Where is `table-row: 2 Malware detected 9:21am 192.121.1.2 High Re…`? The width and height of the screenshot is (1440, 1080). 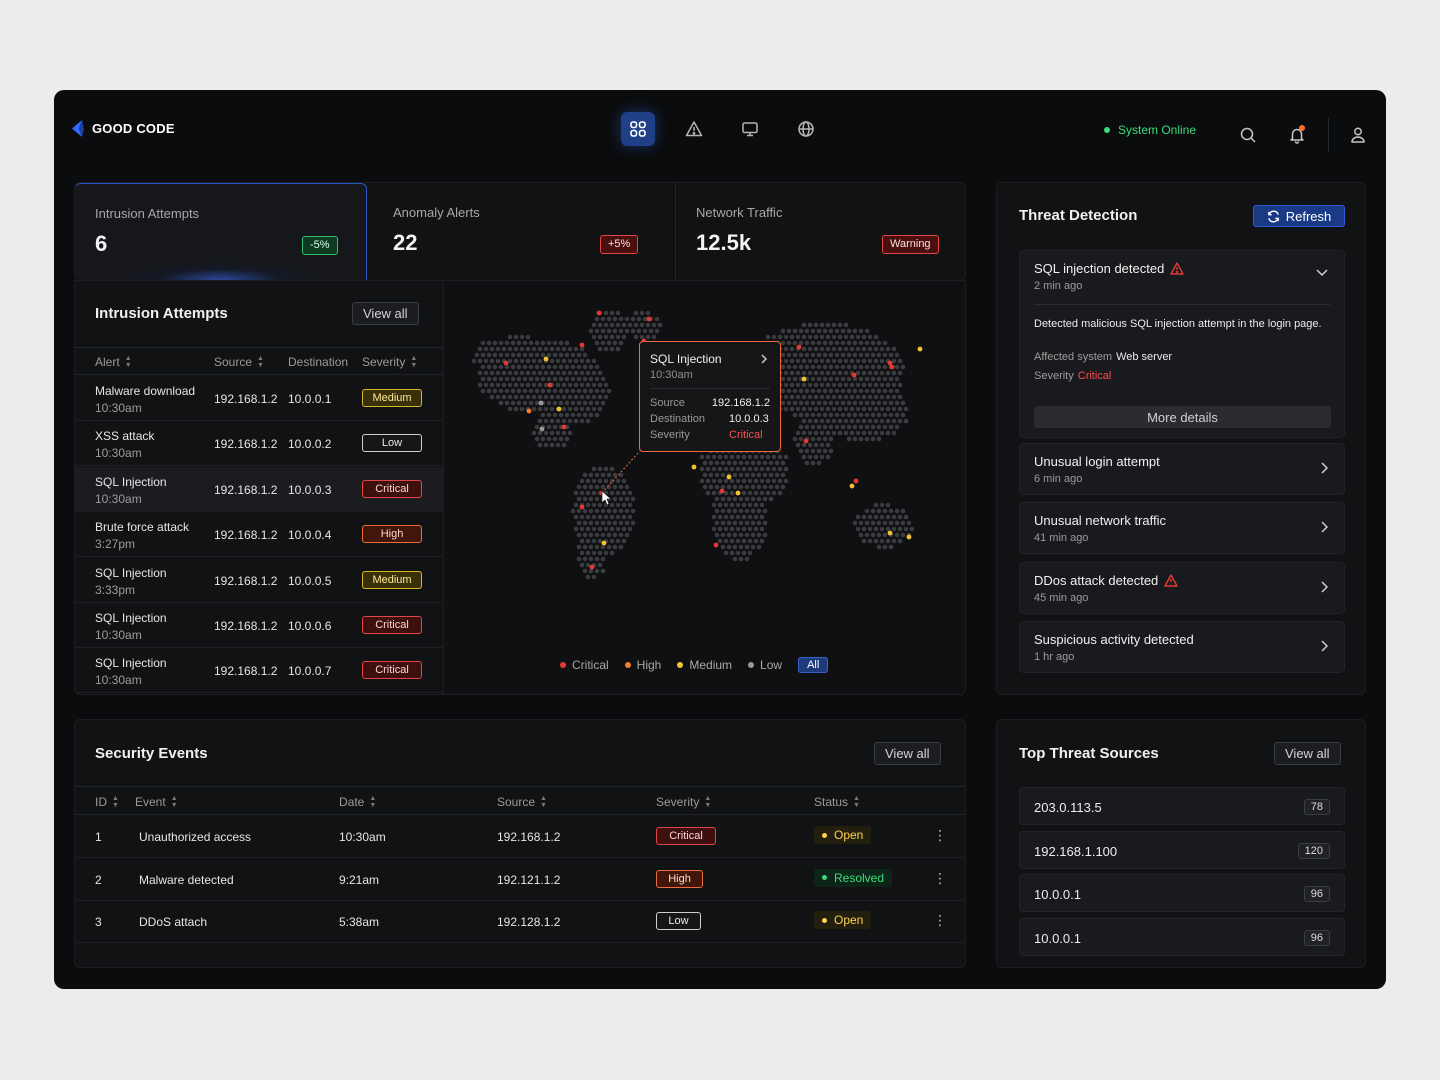 table-row: 2 Malware detected 9:21am 192.121.1.2 High Re… is located at coordinates (520, 880).